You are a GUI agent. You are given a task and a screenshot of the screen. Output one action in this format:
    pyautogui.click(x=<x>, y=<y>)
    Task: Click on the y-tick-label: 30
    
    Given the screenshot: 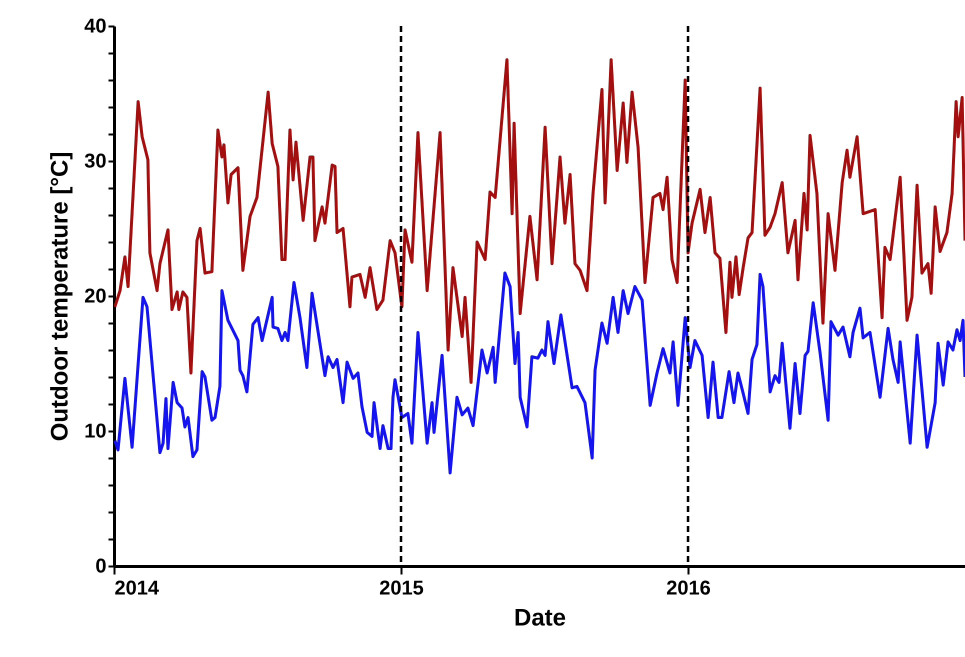 What is the action you would take?
    pyautogui.click(x=95, y=161)
    